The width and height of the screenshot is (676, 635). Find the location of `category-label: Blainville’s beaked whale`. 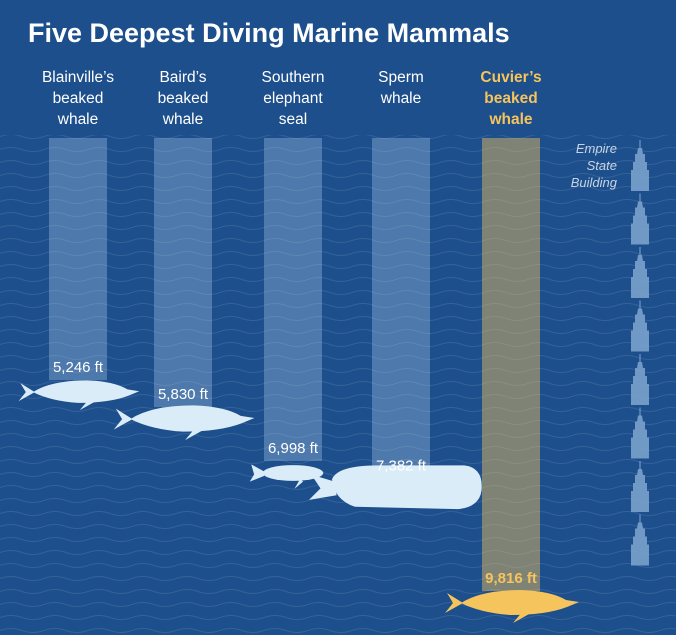

category-label: Blainville’s beaked whale is located at coordinates (78, 98).